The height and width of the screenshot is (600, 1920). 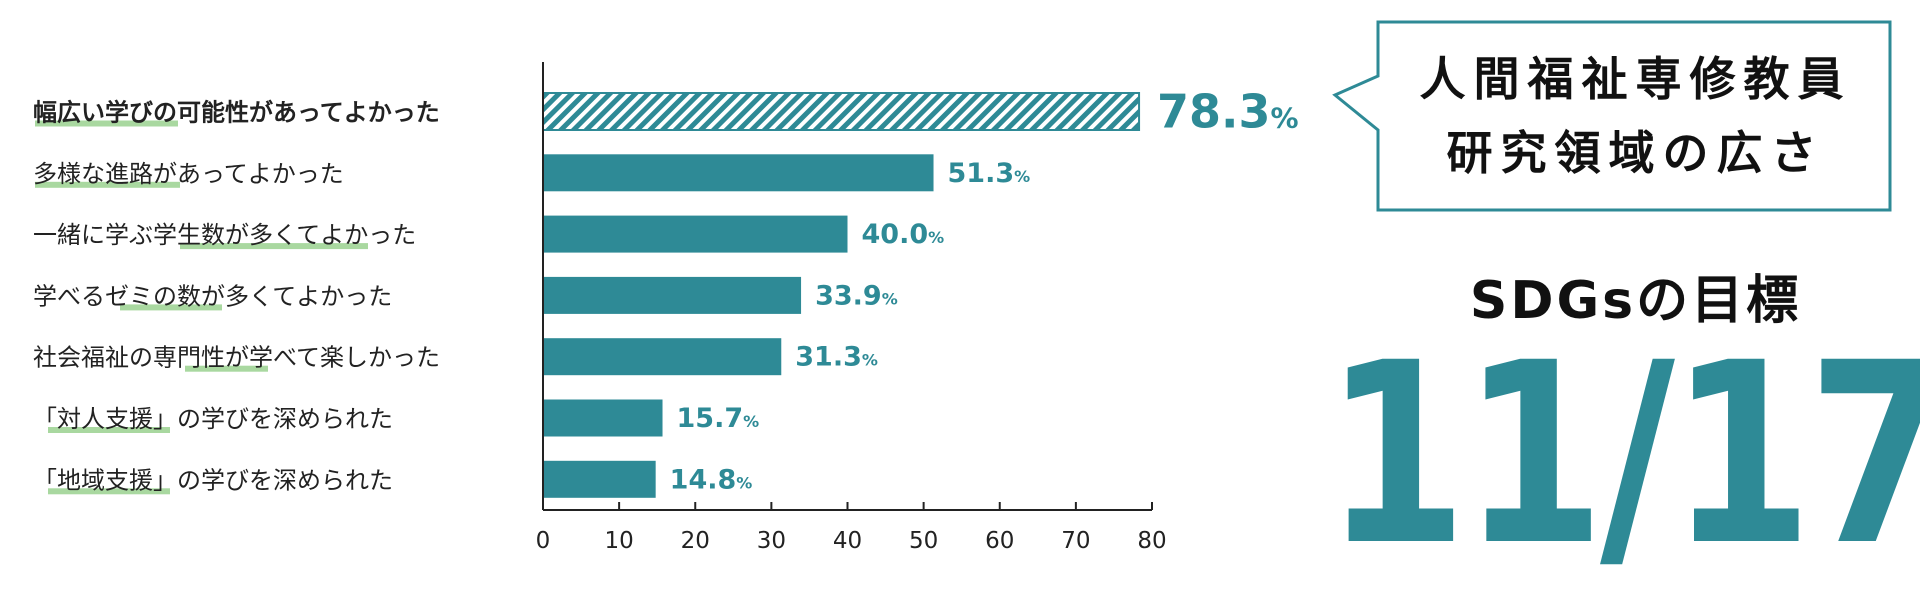 I want to click on value-number: 14.8, so click(x=703, y=479).